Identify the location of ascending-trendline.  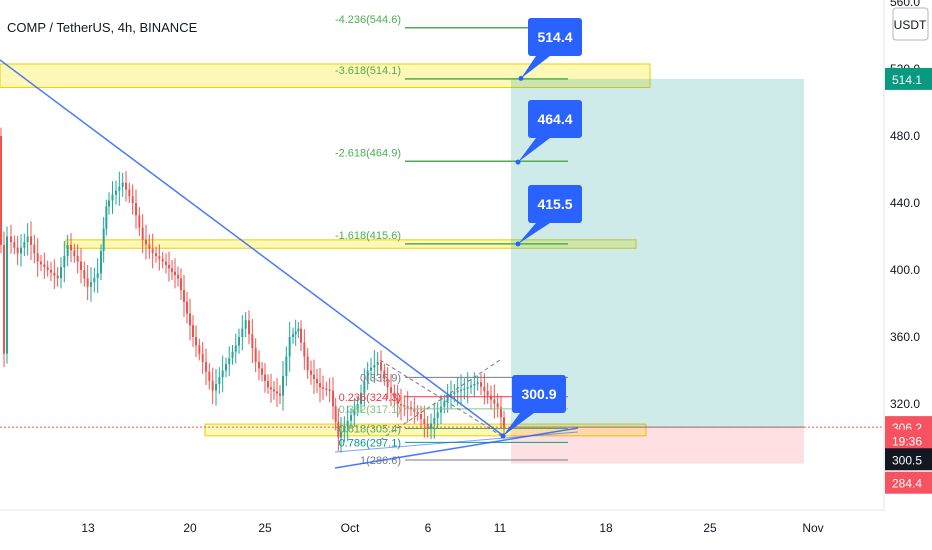
(456, 448).